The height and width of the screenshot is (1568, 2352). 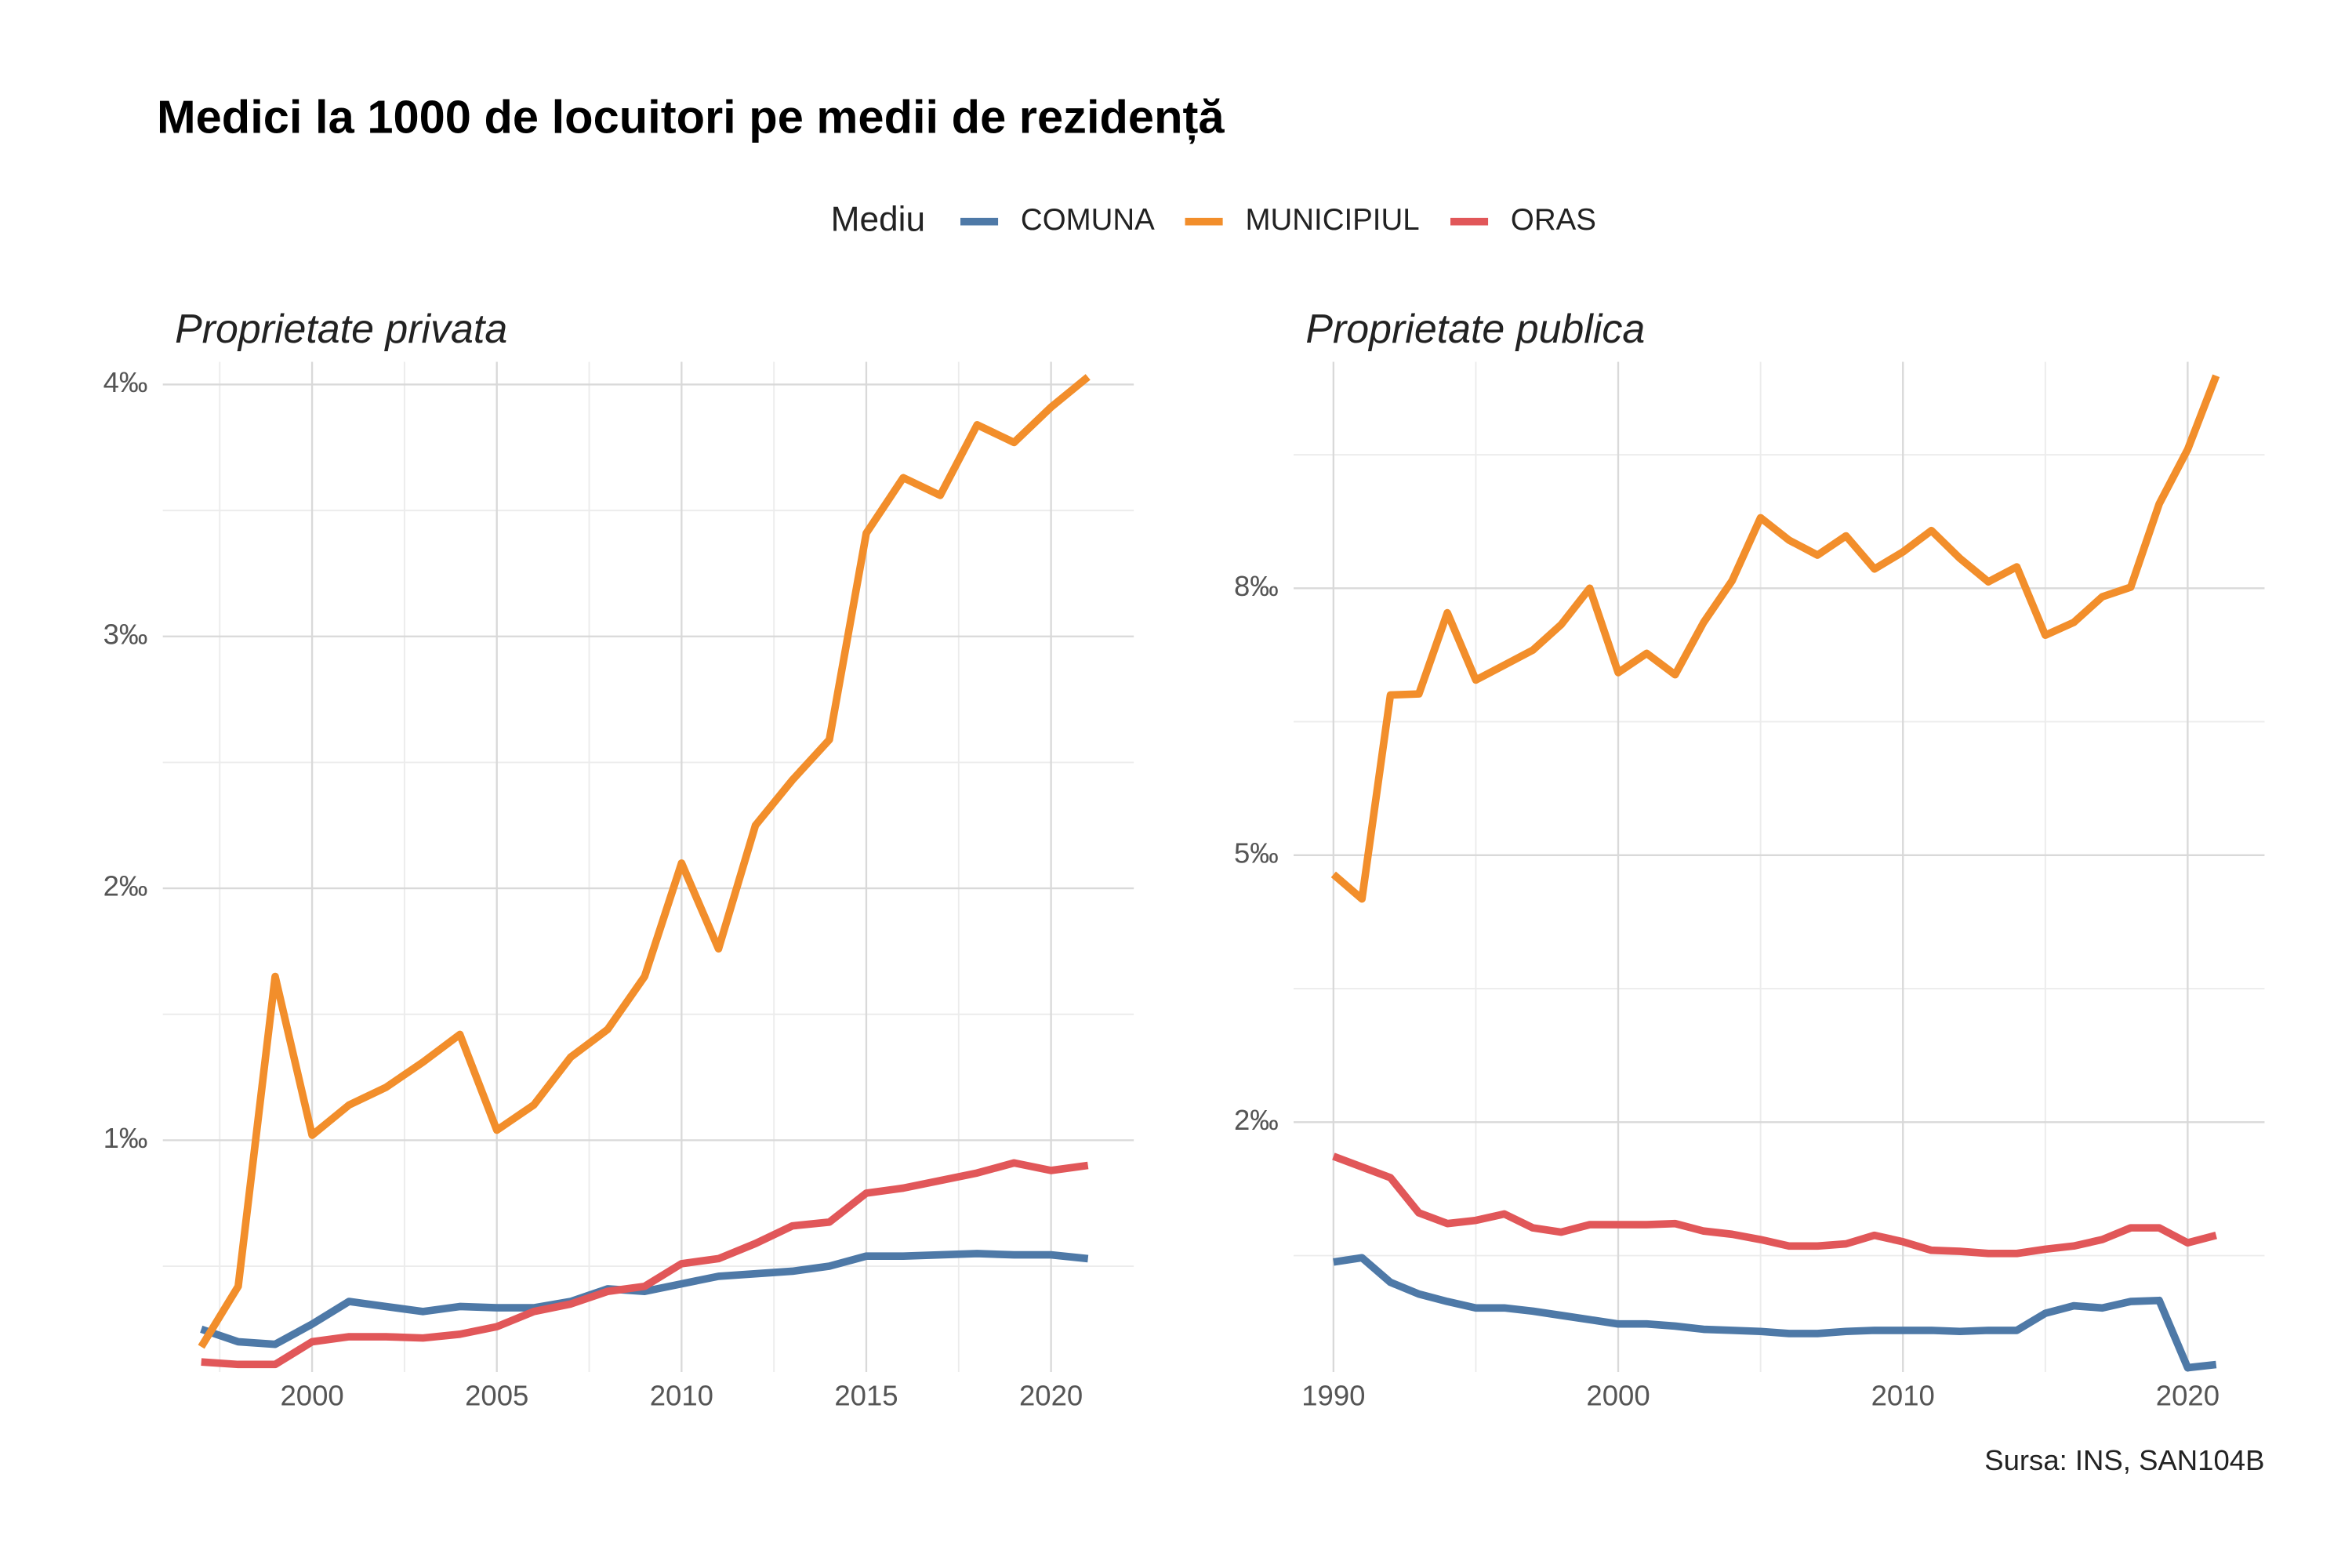 What do you see at coordinates (1088, 220) in the screenshot?
I see `legend-label: COMUNA` at bounding box center [1088, 220].